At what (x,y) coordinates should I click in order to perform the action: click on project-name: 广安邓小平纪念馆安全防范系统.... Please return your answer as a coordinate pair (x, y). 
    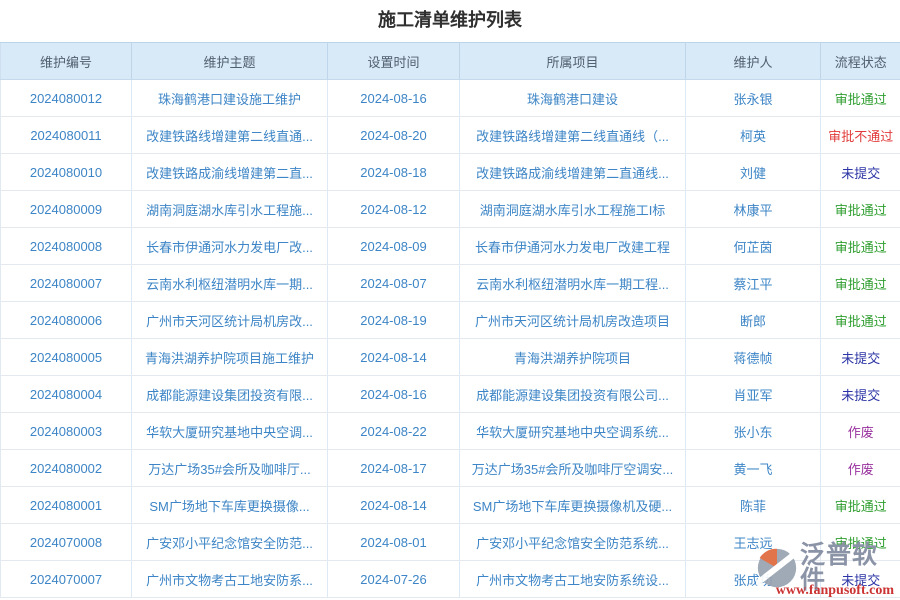
    Looking at the image, I should click on (572, 542).